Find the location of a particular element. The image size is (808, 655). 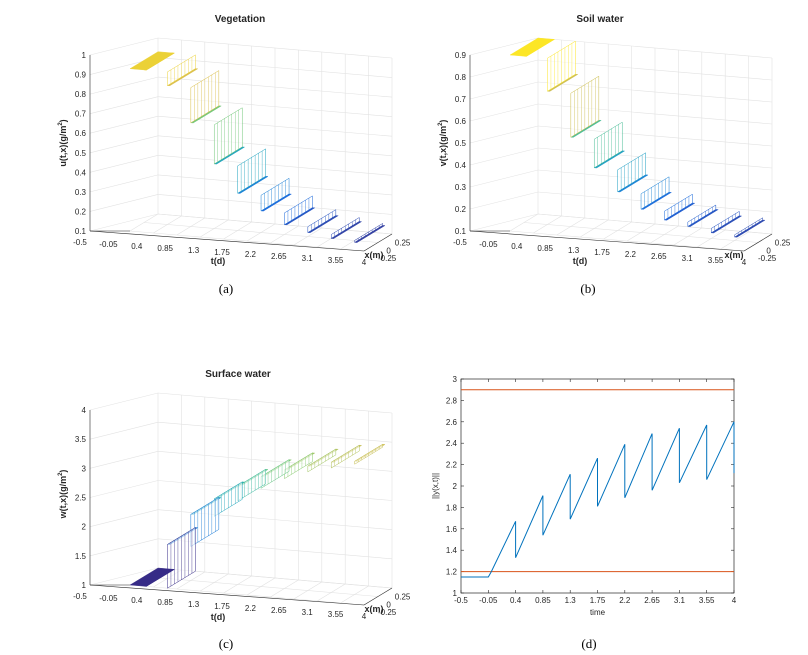

y-tick-label: 2.6 is located at coordinates (452, 422).